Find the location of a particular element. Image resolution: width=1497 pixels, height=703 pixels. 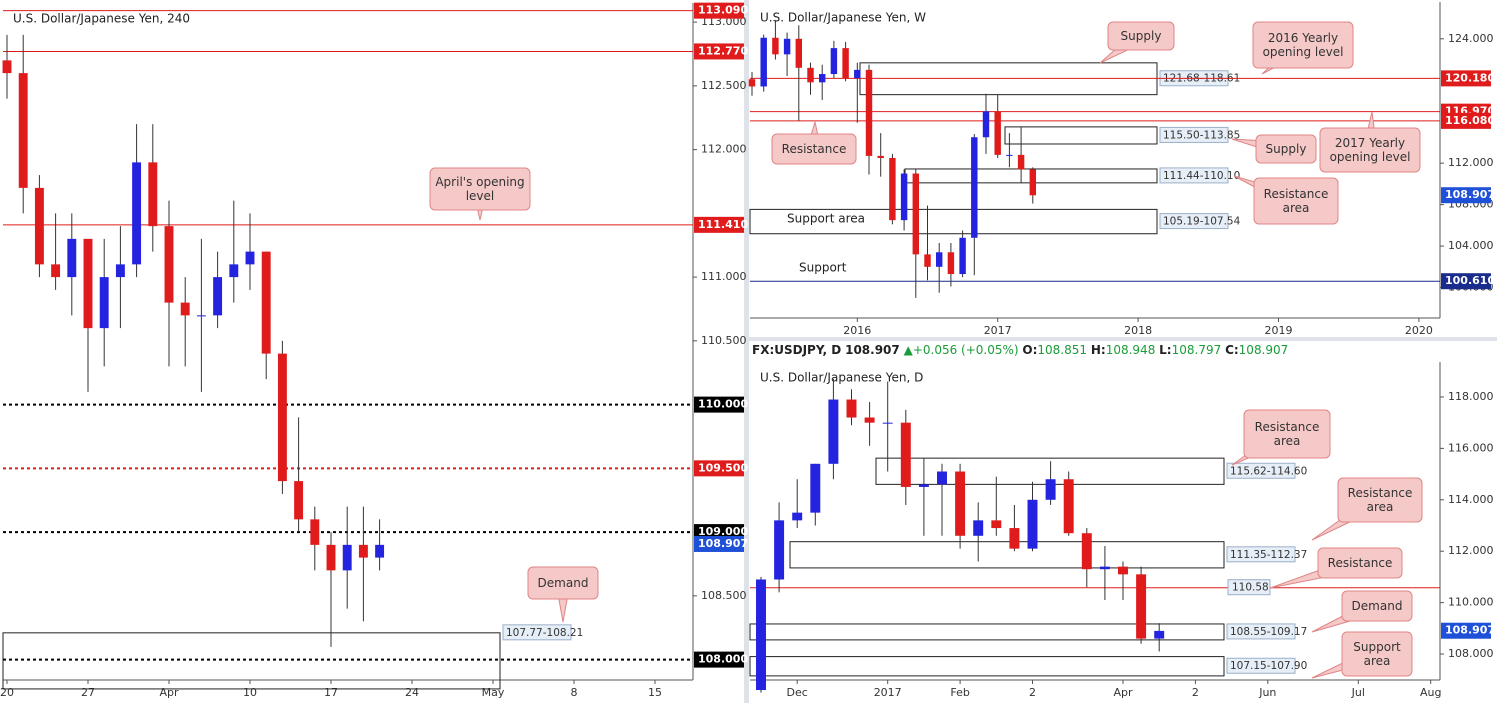

y-tick-label: 118.000 is located at coordinates (1471, 396).